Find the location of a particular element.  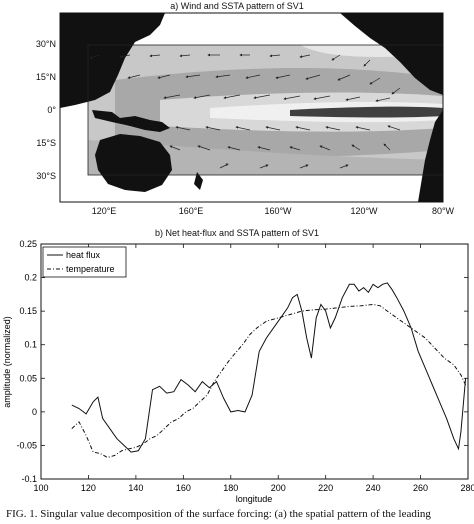

x-axis-label: longitude is located at coordinates (254, 499).